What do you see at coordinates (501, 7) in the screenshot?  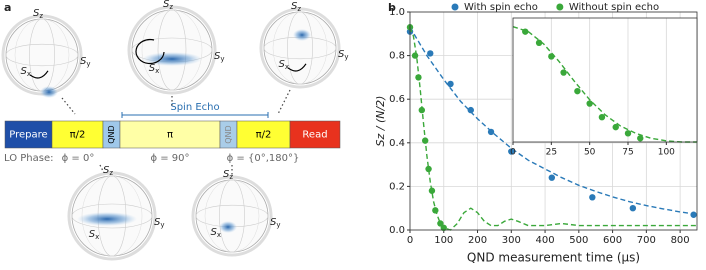 I see `legend-label: With spin echo` at bounding box center [501, 7].